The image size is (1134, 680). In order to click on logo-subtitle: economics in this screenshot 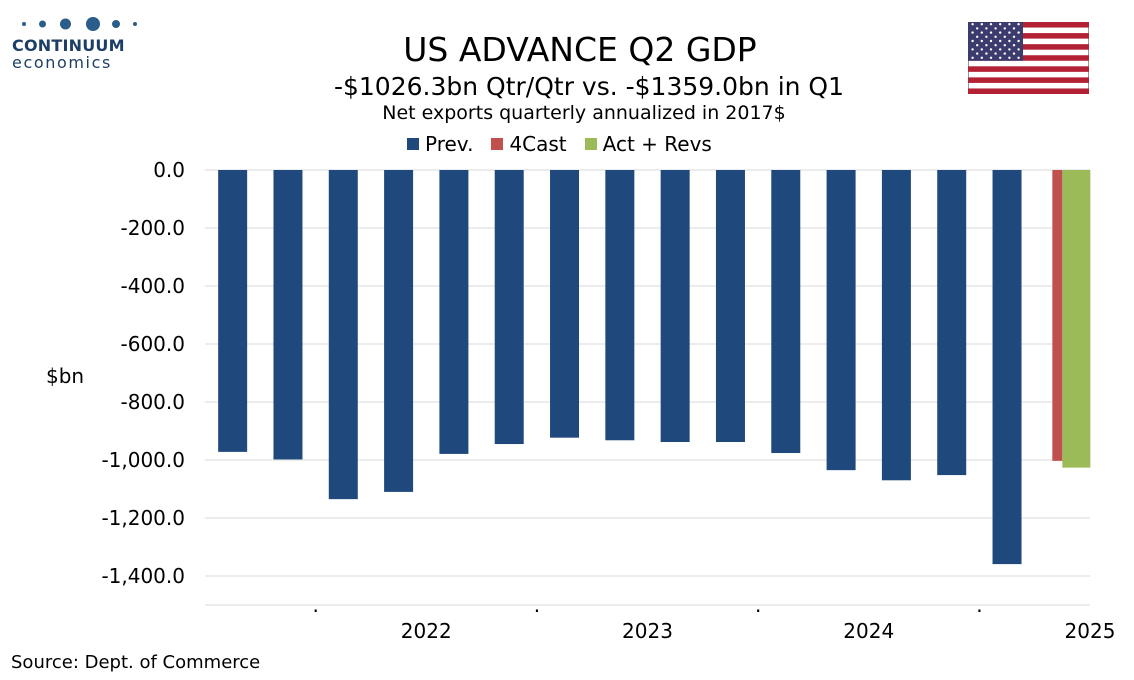, I will do `click(62, 62)`.